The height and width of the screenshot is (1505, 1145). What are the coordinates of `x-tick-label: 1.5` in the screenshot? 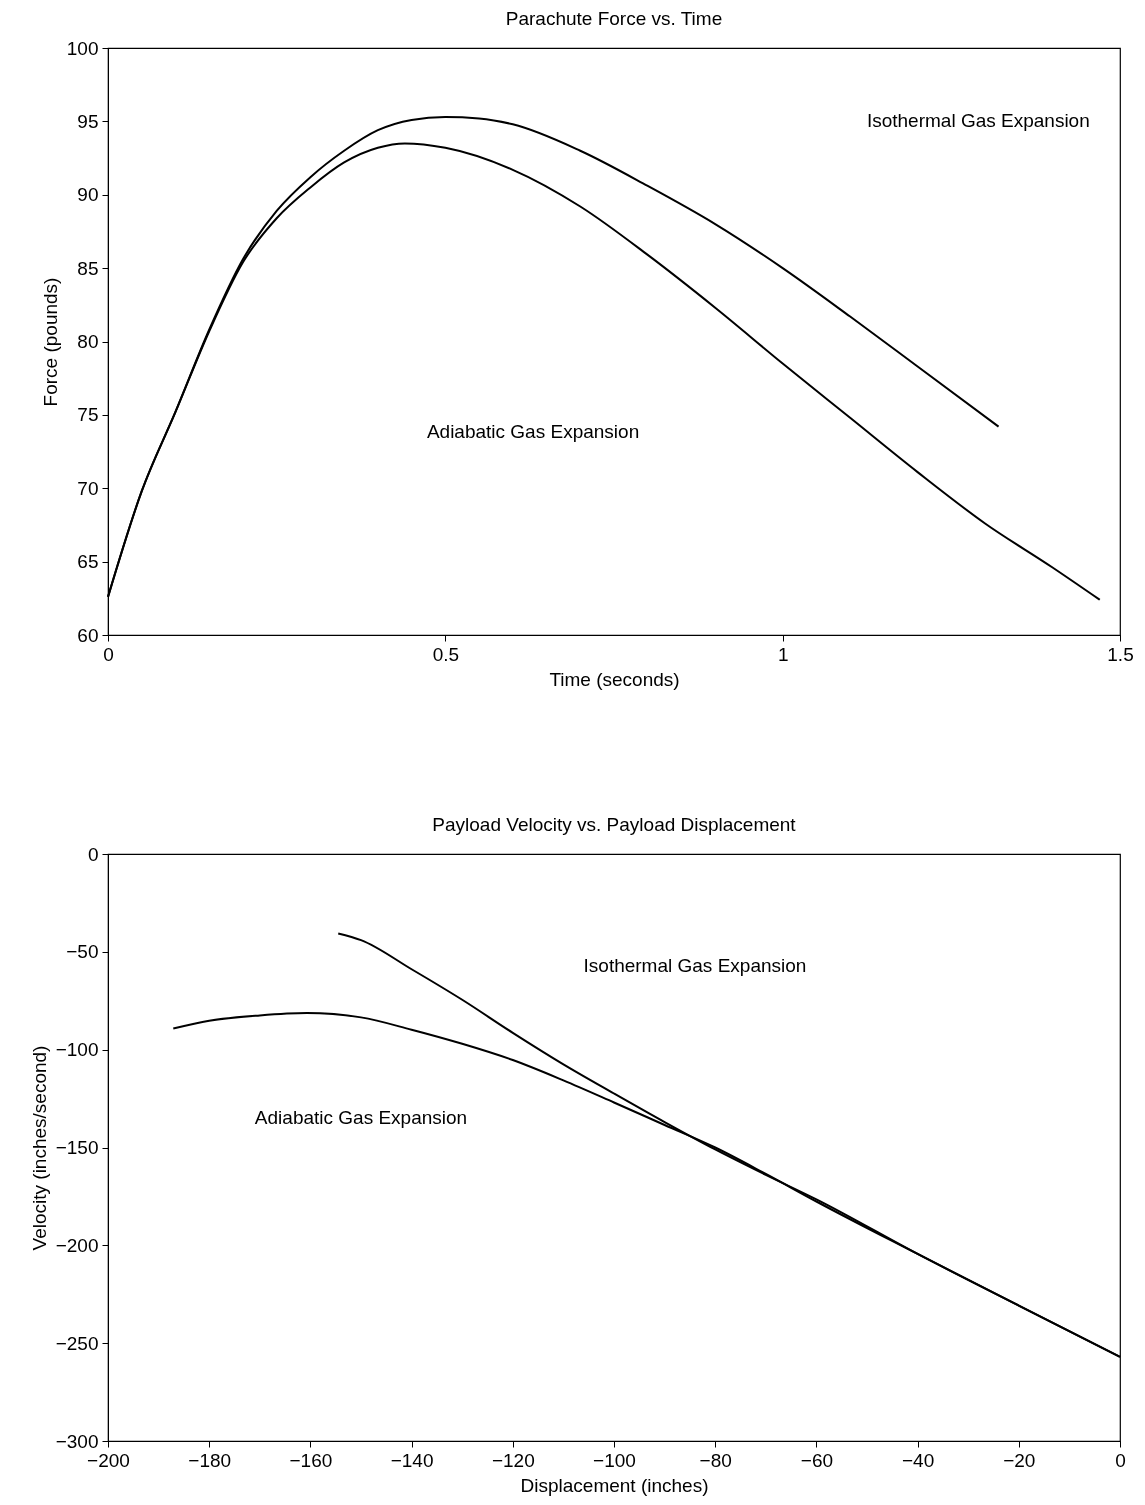 It's located at (1120, 654).